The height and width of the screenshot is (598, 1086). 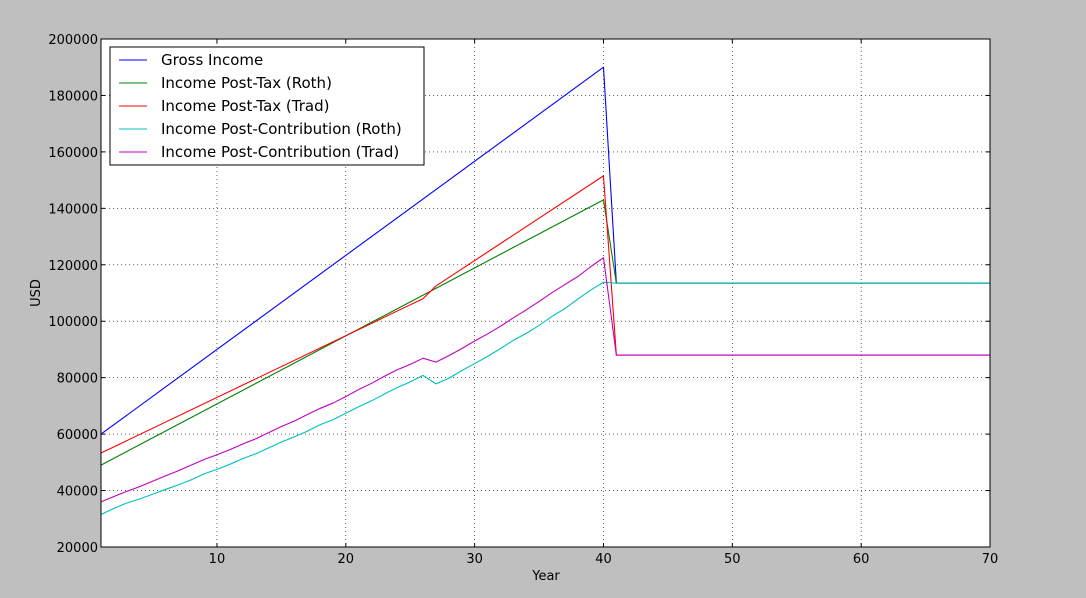 I want to click on x-tick-label: 20, so click(x=346, y=559).